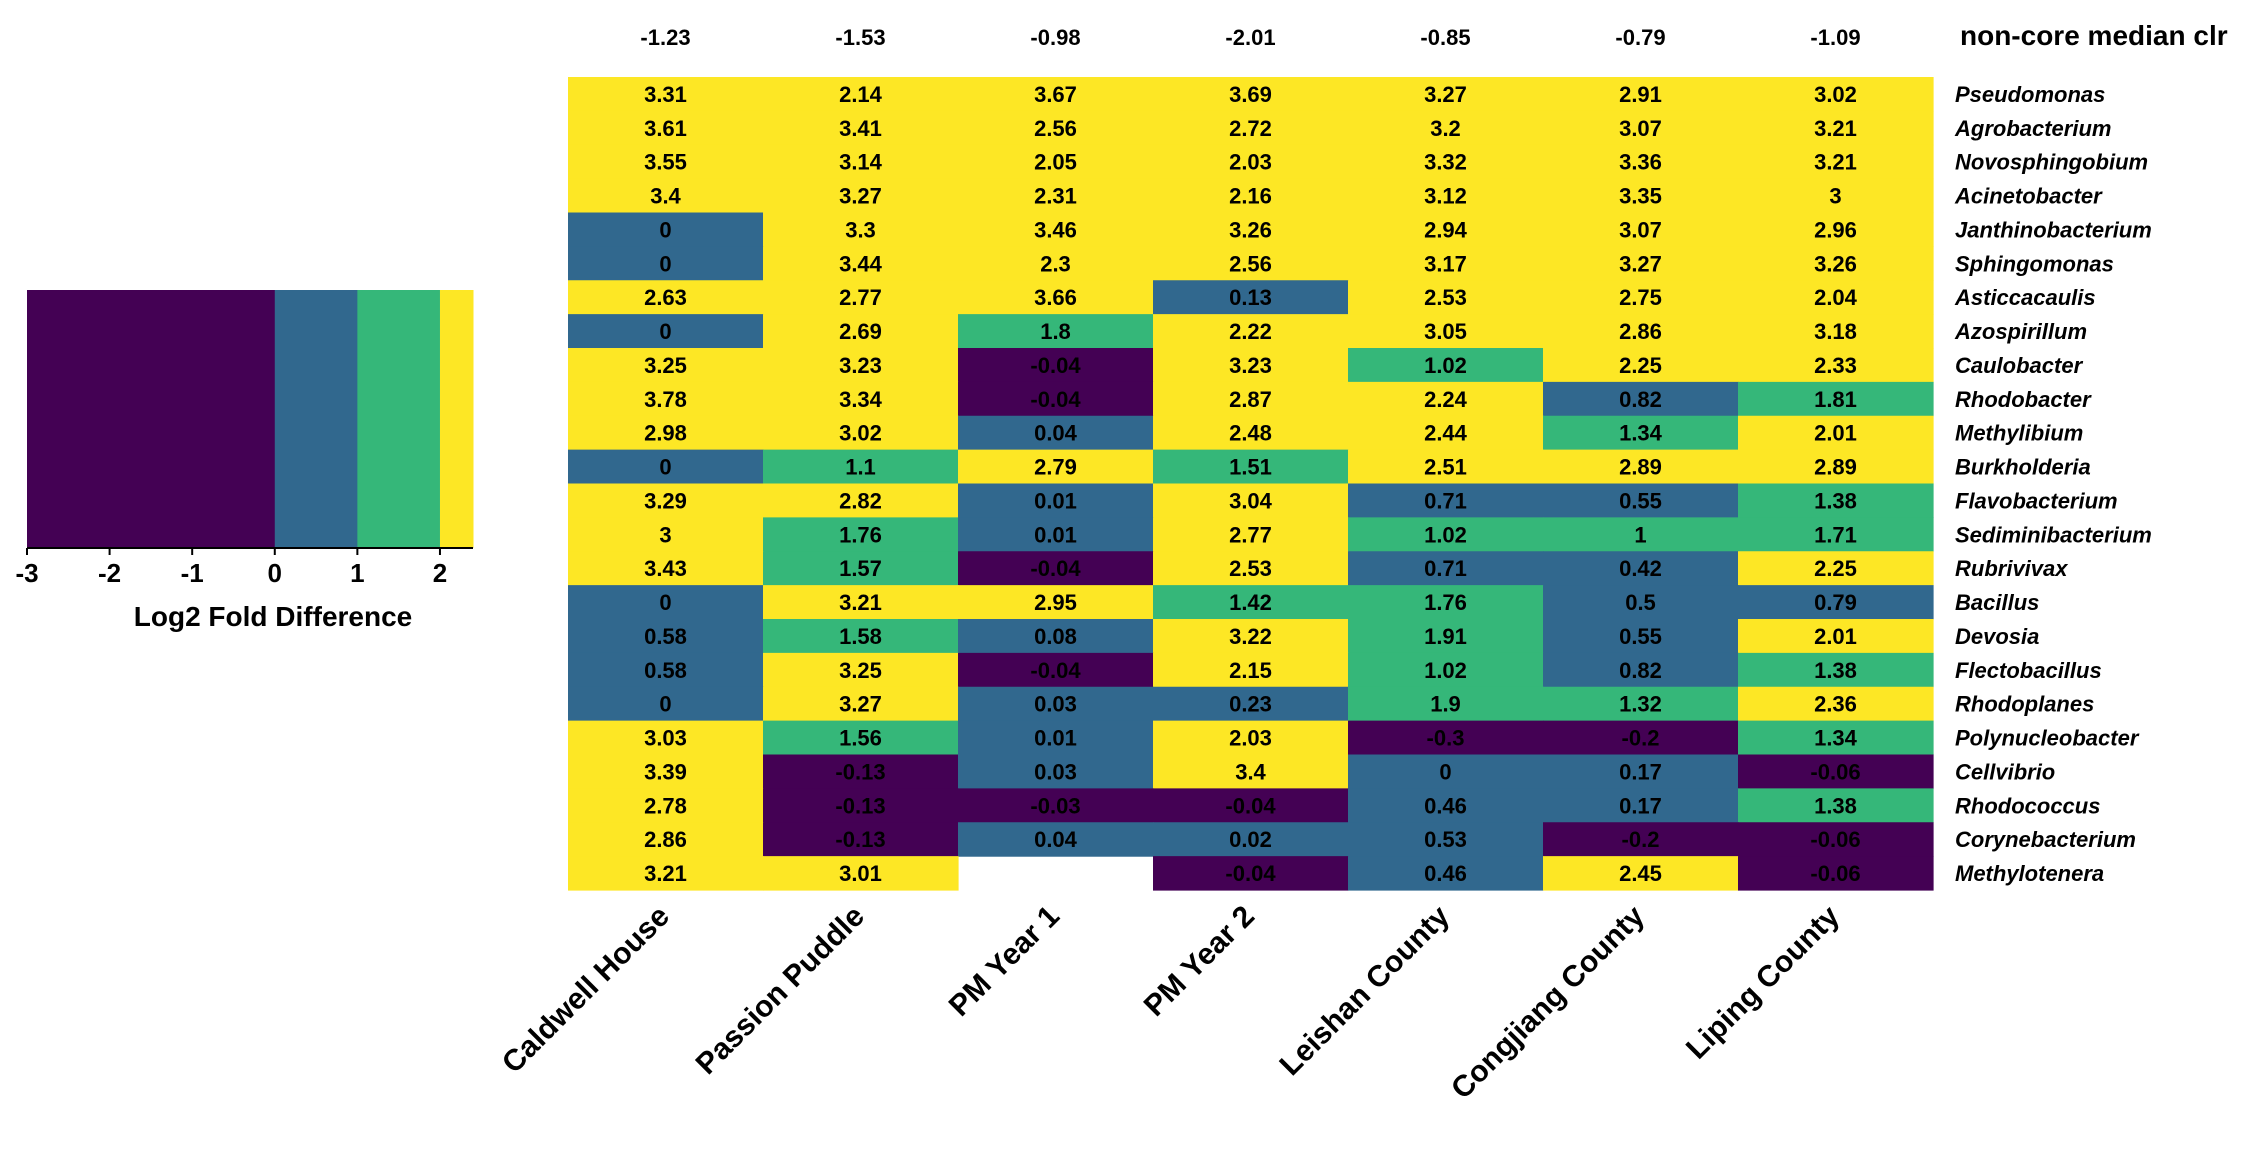 The width and height of the screenshot is (2251, 1163). I want to click on cell-value-label: 0.46, so click(1445, 805).